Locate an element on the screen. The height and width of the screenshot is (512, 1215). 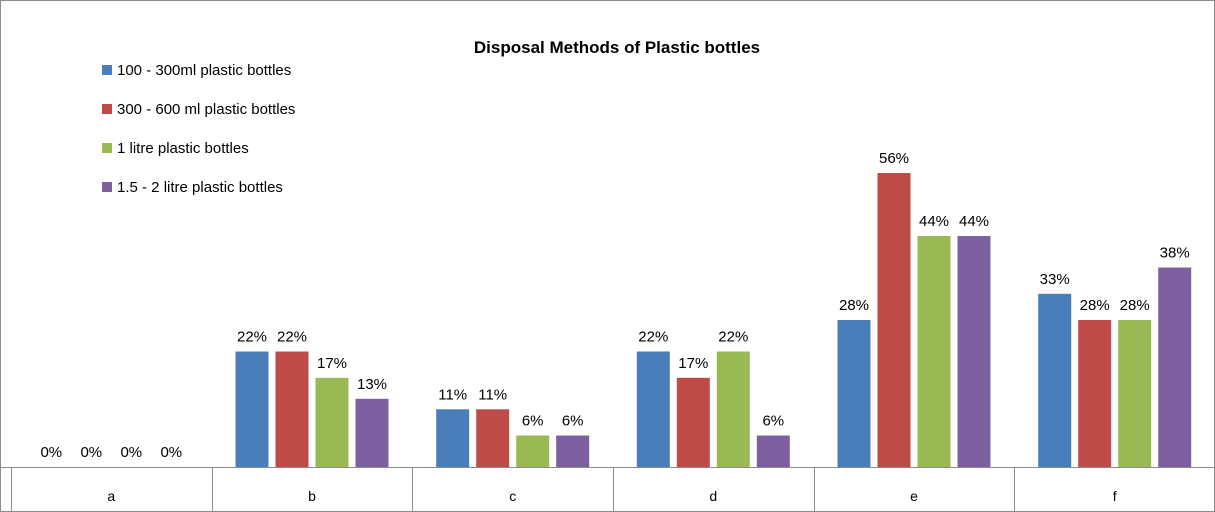
data-label-a-series-3: 0% is located at coordinates (131, 452).